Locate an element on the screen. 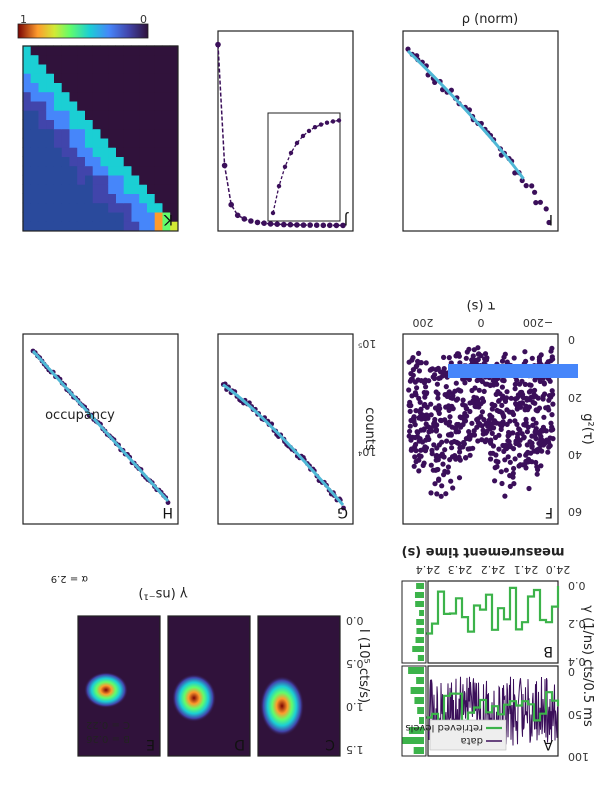  panel-B-ytick-02: 0.2 is located at coordinates (577, 623).